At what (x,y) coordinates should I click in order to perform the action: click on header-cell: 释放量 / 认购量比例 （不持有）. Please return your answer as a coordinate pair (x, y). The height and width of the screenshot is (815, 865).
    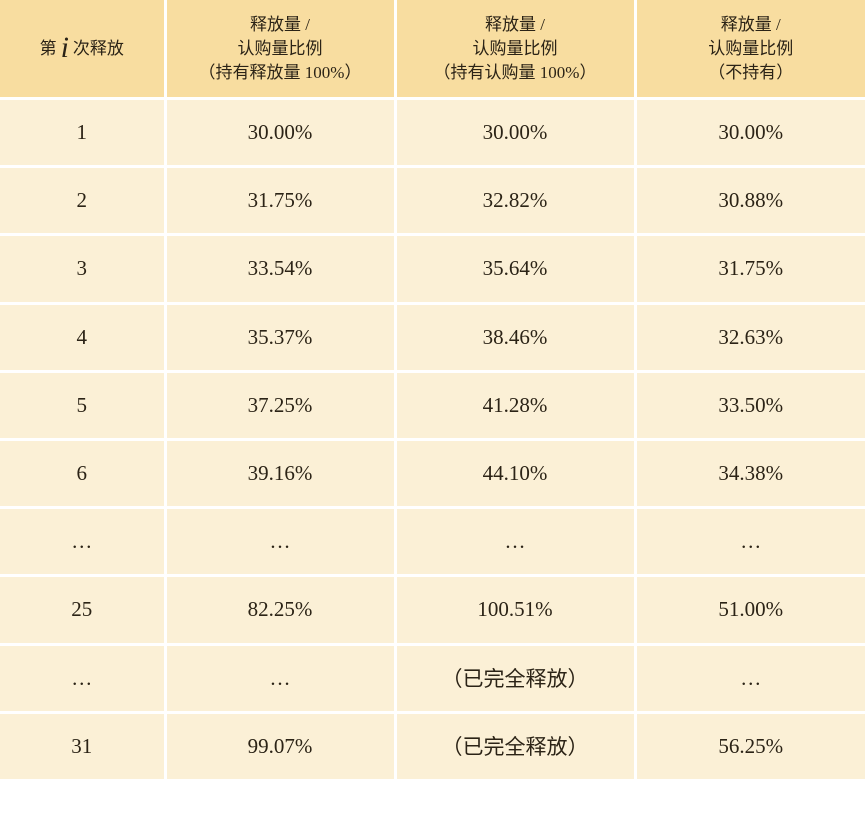
    Looking at the image, I should click on (749, 50).